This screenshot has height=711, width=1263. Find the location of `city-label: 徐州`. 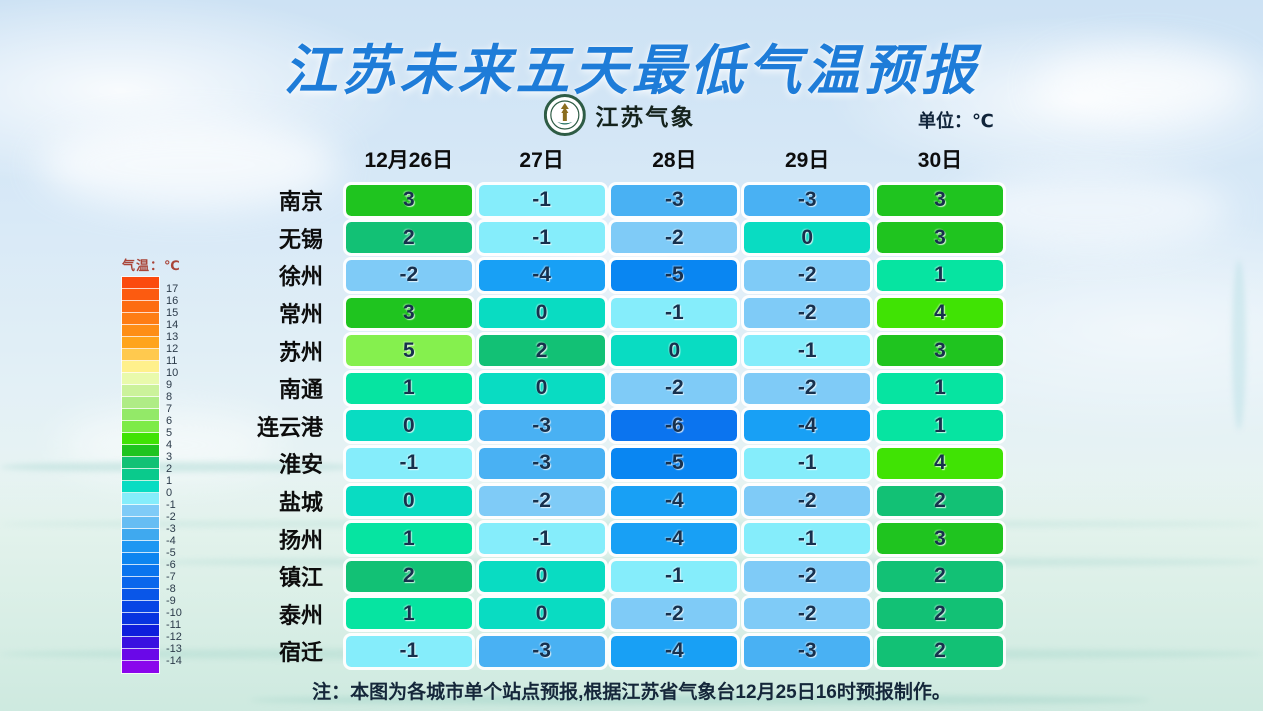

city-label: 徐州 is located at coordinates (300, 277).